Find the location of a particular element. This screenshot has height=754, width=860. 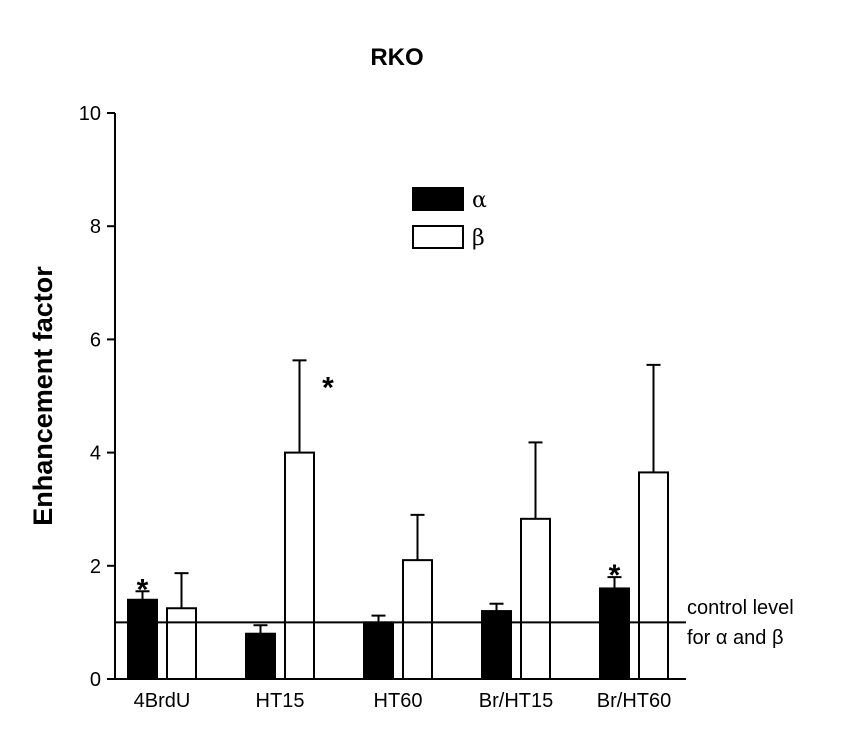

reference-line-group: control level for α and β is located at coordinates (454, 623).